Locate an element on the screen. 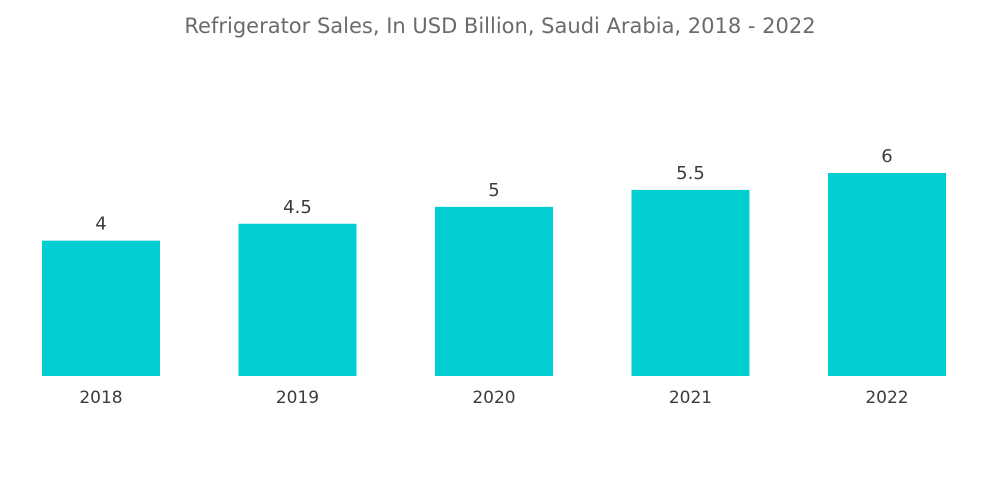 This screenshot has height=504, width=1000. bar-2021 is located at coordinates (690, 282).